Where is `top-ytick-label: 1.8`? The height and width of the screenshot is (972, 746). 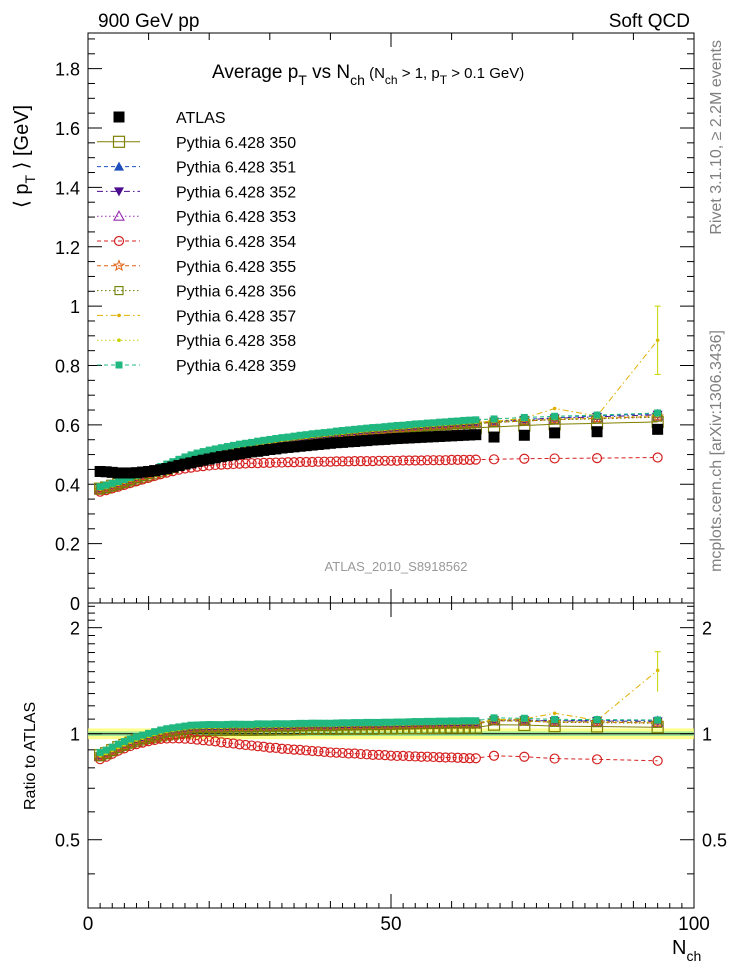 top-ytick-label: 1.8 is located at coordinates (67, 70).